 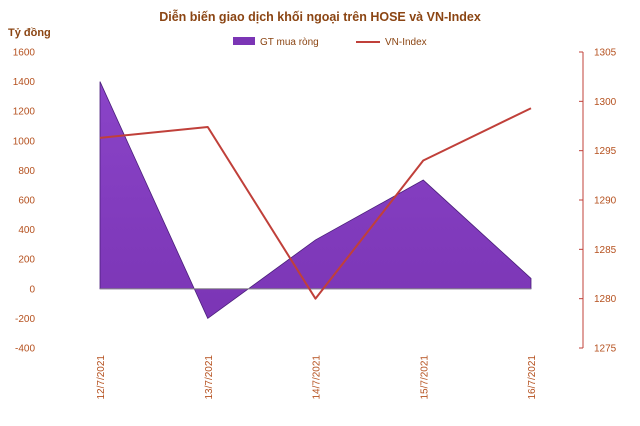 What do you see at coordinates (289, 42) in the screenshot?
I see `legend-label-area: GT mua ròng` at bounding box center [289, 42].